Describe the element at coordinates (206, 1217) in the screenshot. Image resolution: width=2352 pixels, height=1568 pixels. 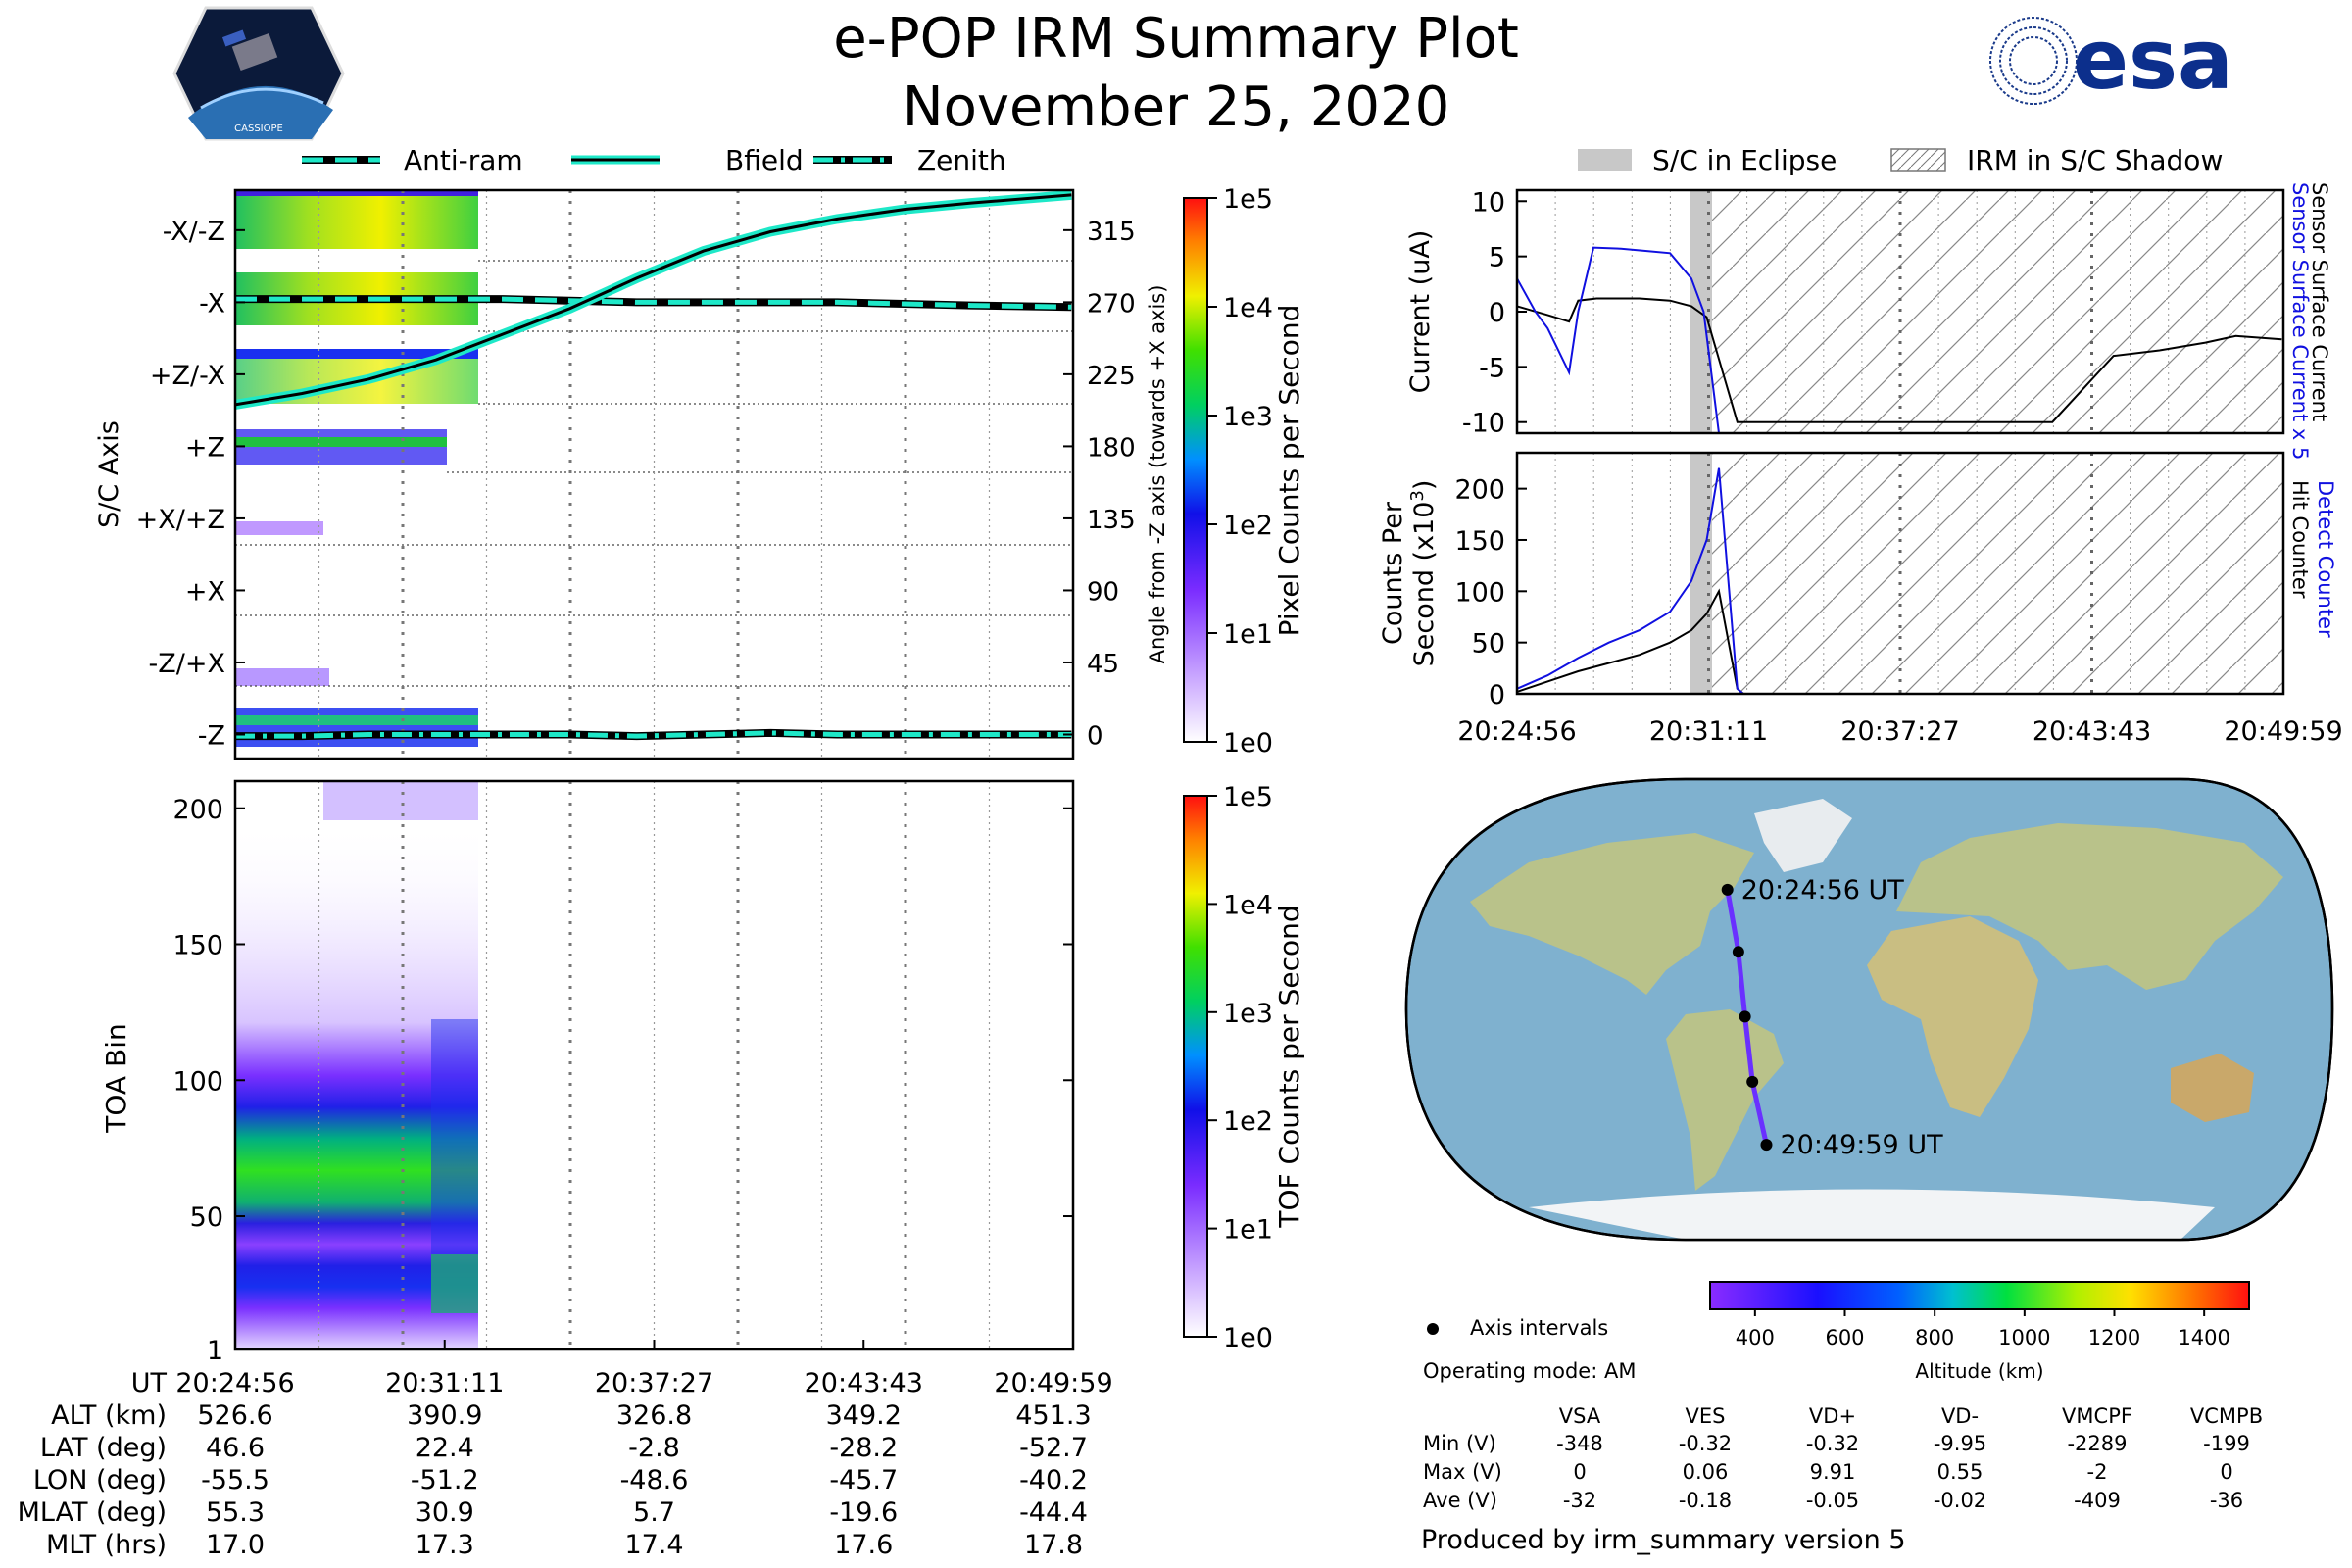
I see `toa-ytick-label: 50` at that location.